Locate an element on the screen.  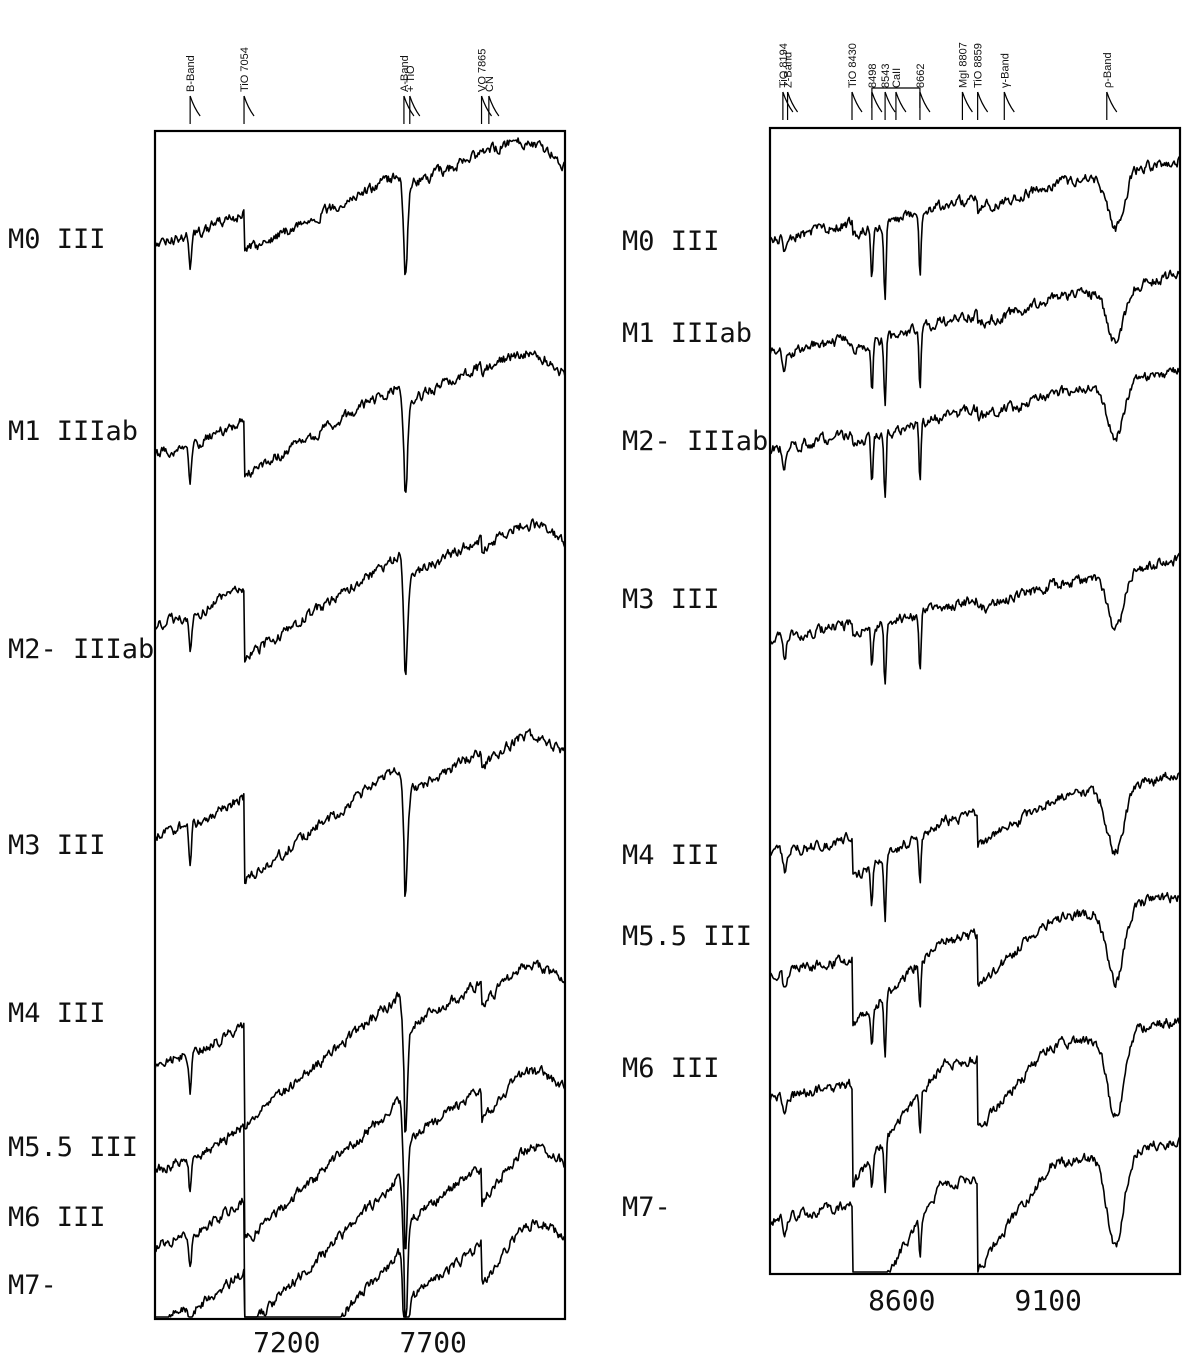
left-feature-label: TiO 7054 is located at coordinates (245, 69).